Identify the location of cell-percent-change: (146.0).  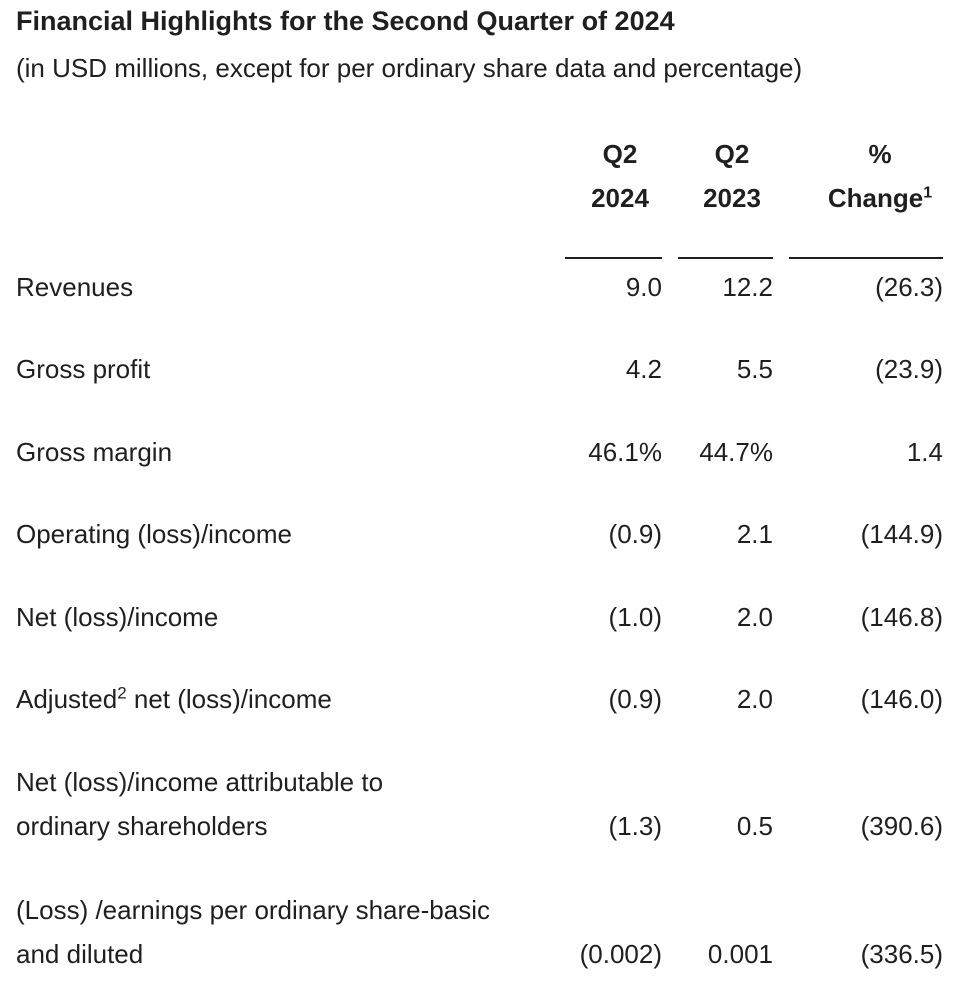
(901, 699).